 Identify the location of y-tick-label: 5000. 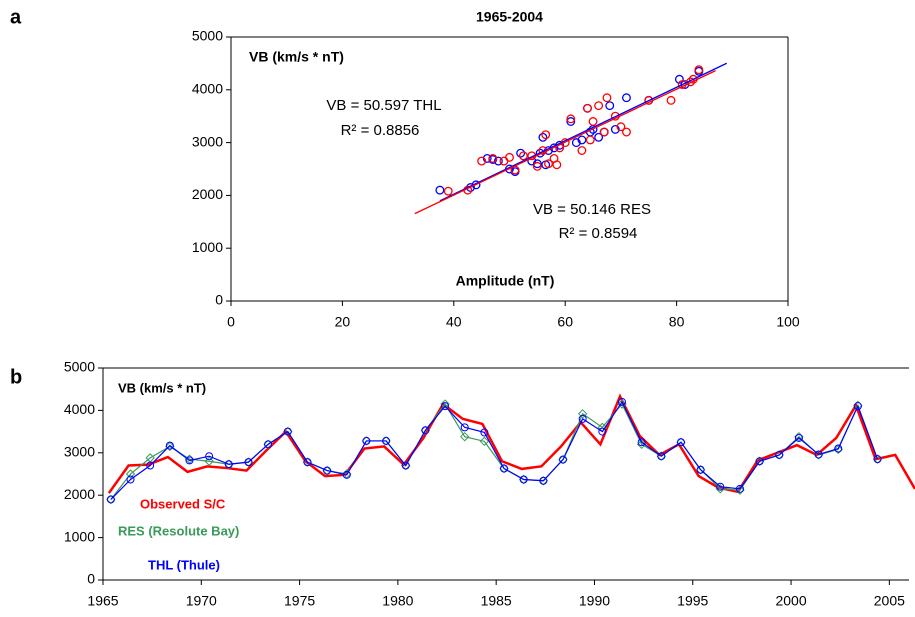
(79, 367).